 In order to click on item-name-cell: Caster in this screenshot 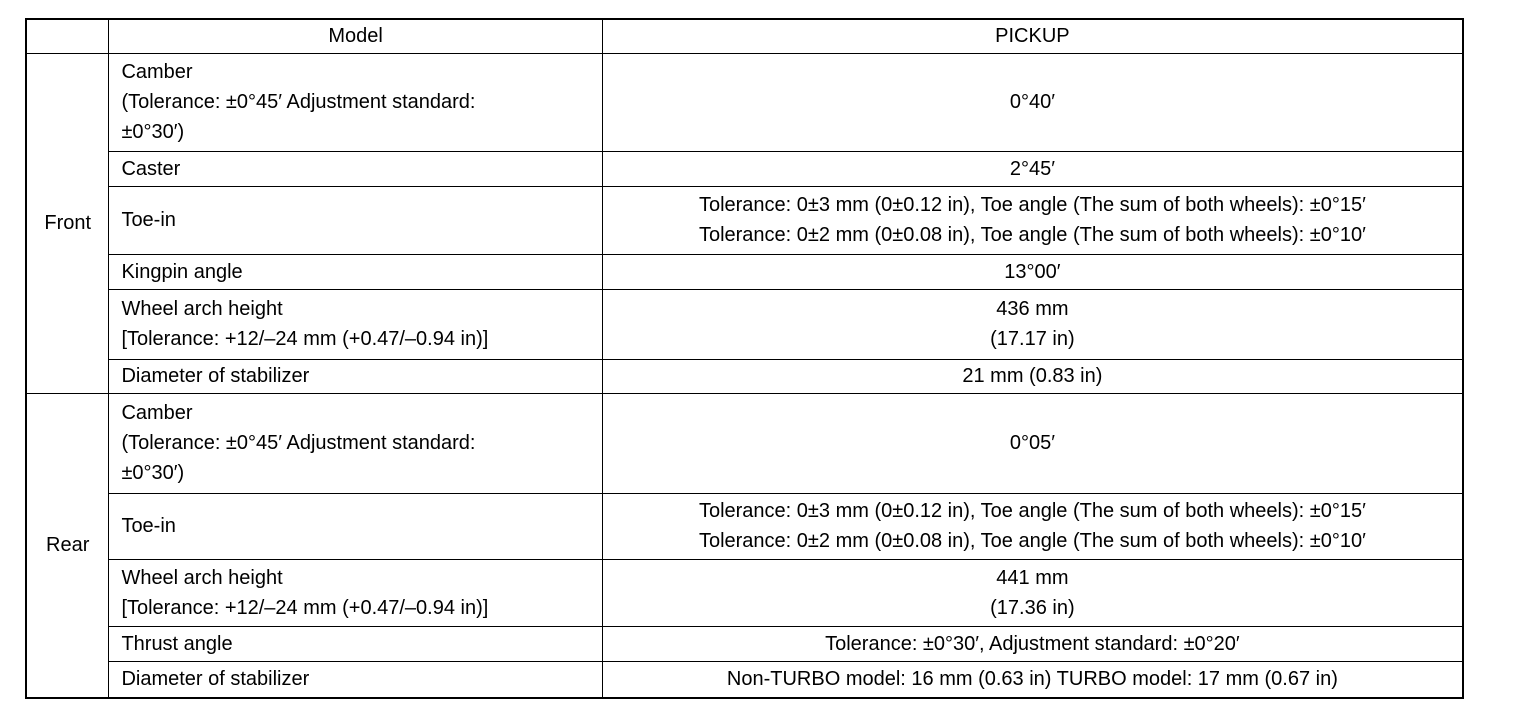, I will do `click(355, 168)`.